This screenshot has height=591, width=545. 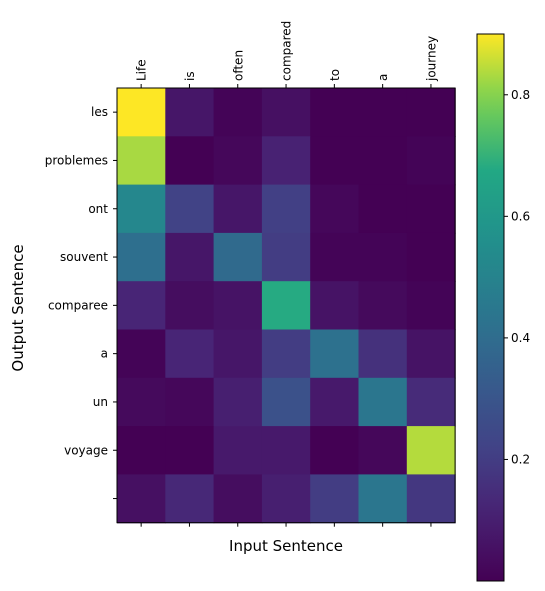 What do you see at coordinates (520, 216) in the screenshot?
I see `colorbar-tick-label: 0.6` at bounding box center [520, 216].